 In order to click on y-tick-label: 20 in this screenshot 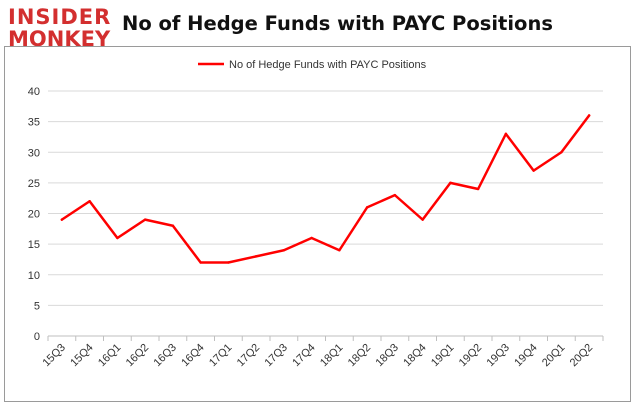, I will do `click(34, 215)`.